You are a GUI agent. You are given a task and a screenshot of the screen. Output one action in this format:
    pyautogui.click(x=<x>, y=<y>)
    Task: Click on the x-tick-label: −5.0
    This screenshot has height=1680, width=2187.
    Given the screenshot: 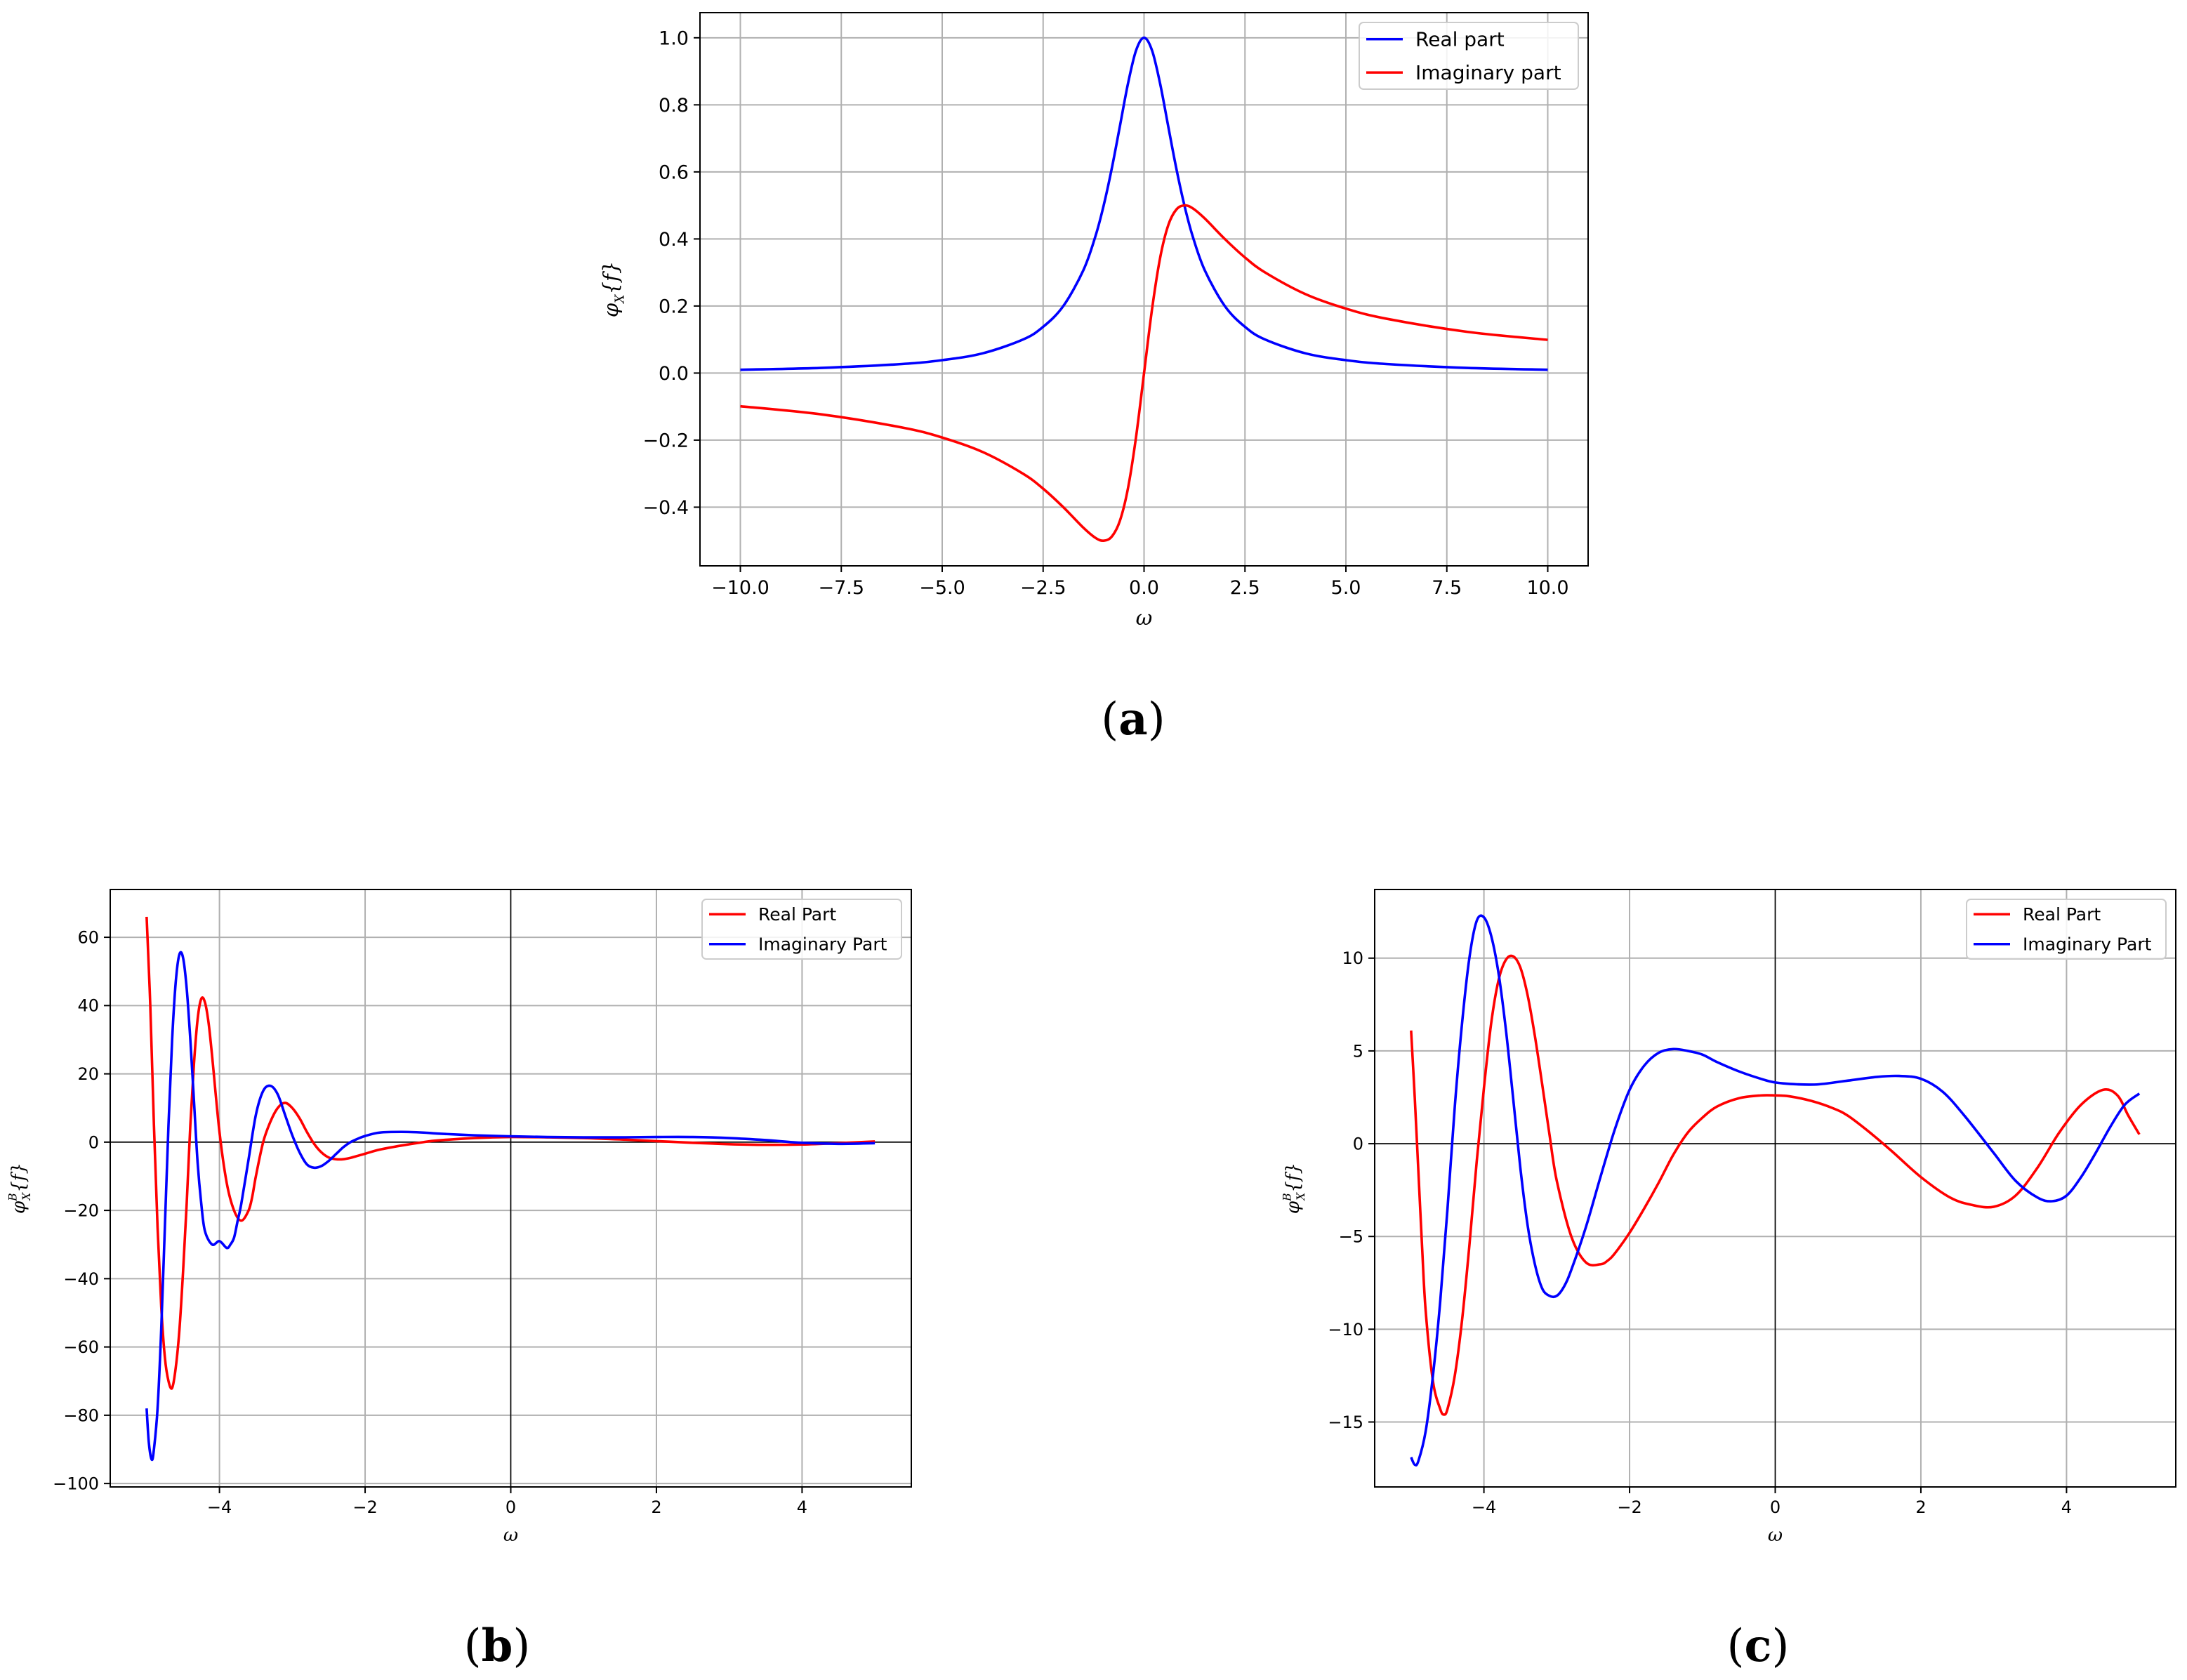 What is the action you would take?
    pyautogui.click(x=942, y=588)
    